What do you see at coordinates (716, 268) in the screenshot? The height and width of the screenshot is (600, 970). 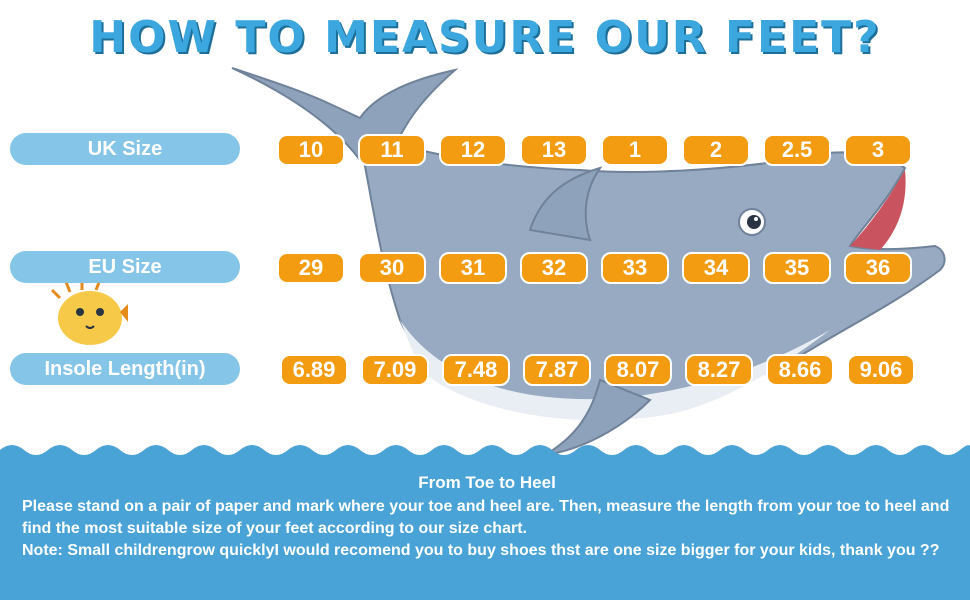 I see `eu-size-cell: 34` at bounding box center [716, 268].